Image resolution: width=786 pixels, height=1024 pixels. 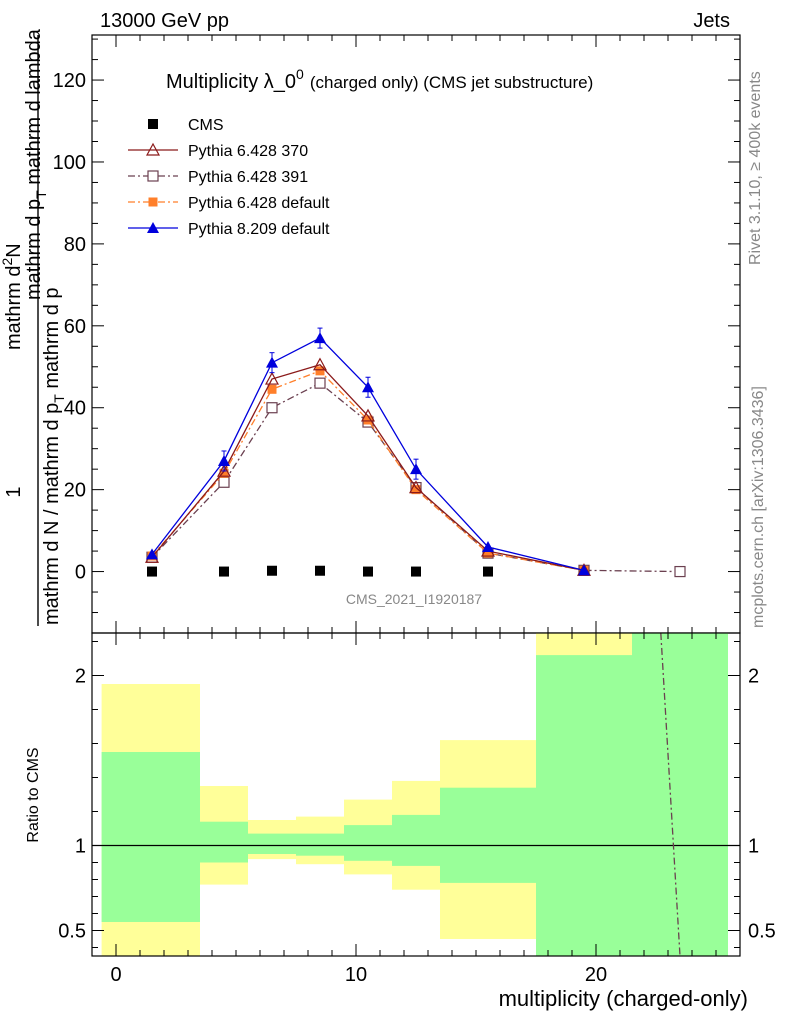 I want to click on y-label-top: mathrm d2N, so click(x=12, y=296).